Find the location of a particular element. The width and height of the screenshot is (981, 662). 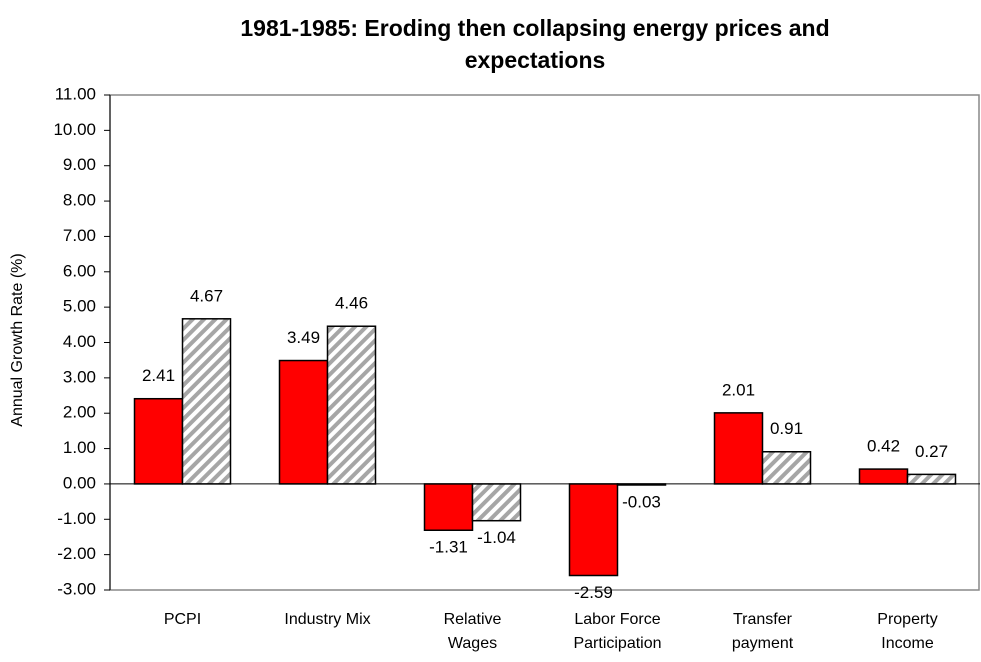

value-label: -2.59 is located at coordinates (593, 592).